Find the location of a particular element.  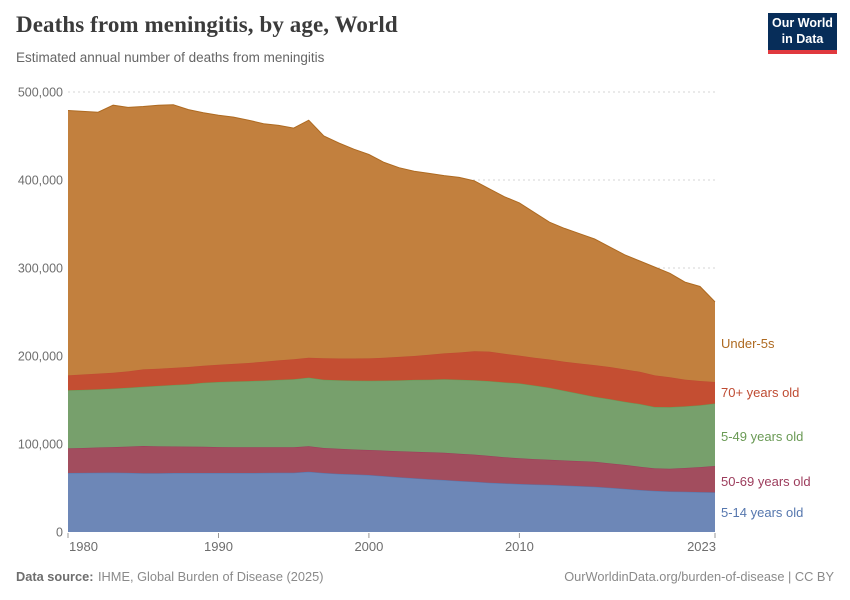

x-axis-label-2010: 2010 is located at coordinates (519, 546).